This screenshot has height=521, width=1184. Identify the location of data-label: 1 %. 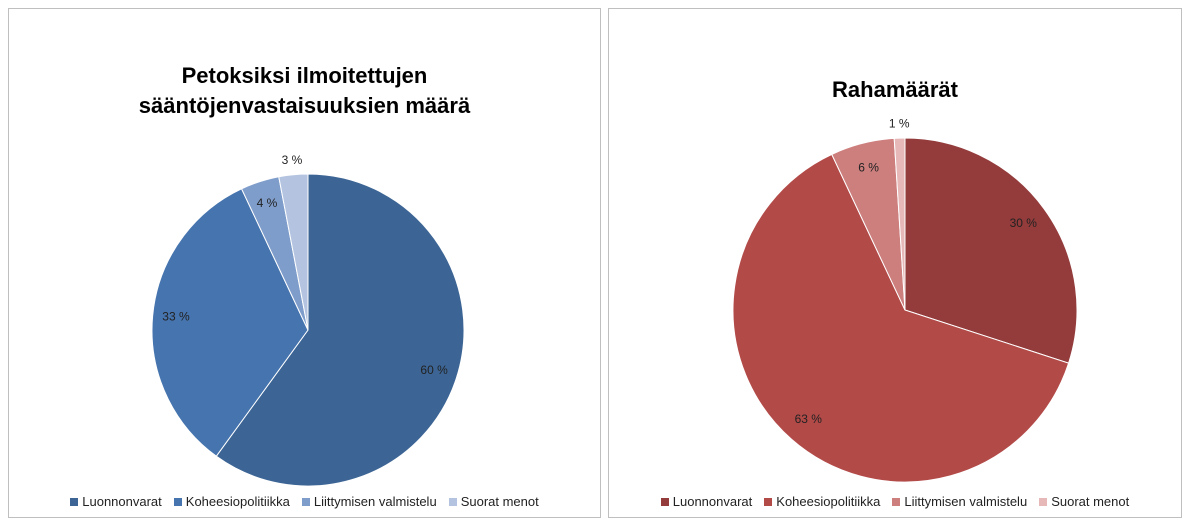
(899, 123).